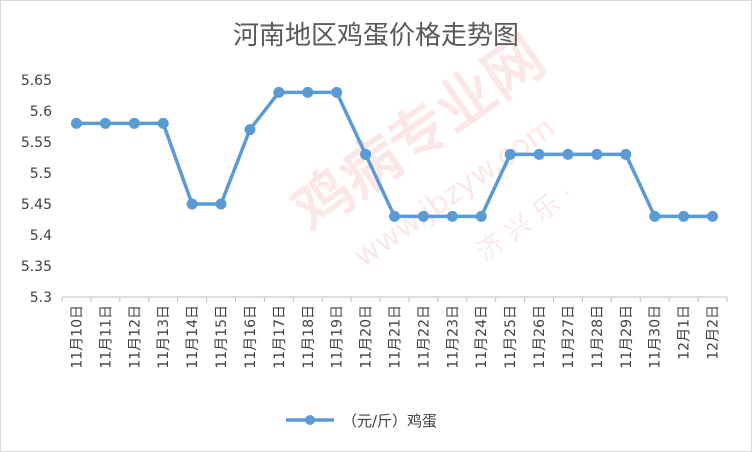  Describe the element at coordinates (106, 337) in the screenshot. I see `x-tick-label: 11月11日` at that location.